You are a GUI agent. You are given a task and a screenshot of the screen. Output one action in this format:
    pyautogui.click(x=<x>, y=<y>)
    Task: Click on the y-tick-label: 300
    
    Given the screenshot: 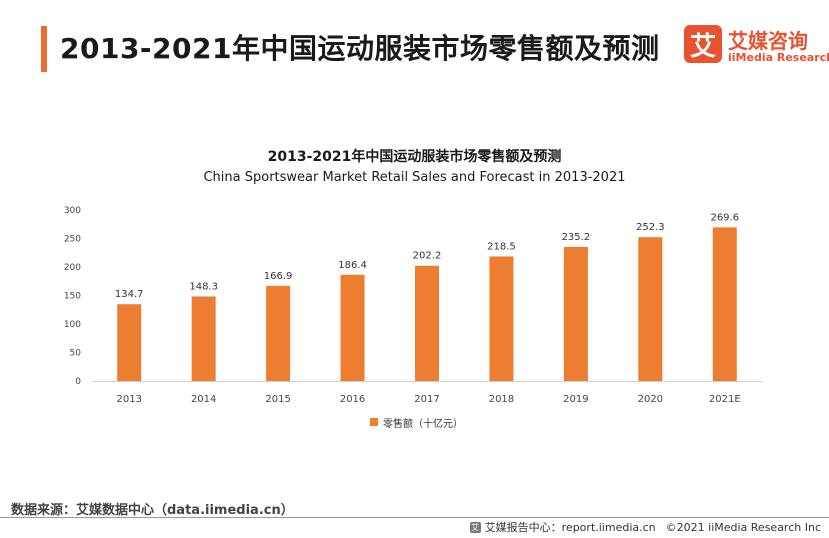 What is the action you would take?
    pyautogui.click(x=72, y=211)
    